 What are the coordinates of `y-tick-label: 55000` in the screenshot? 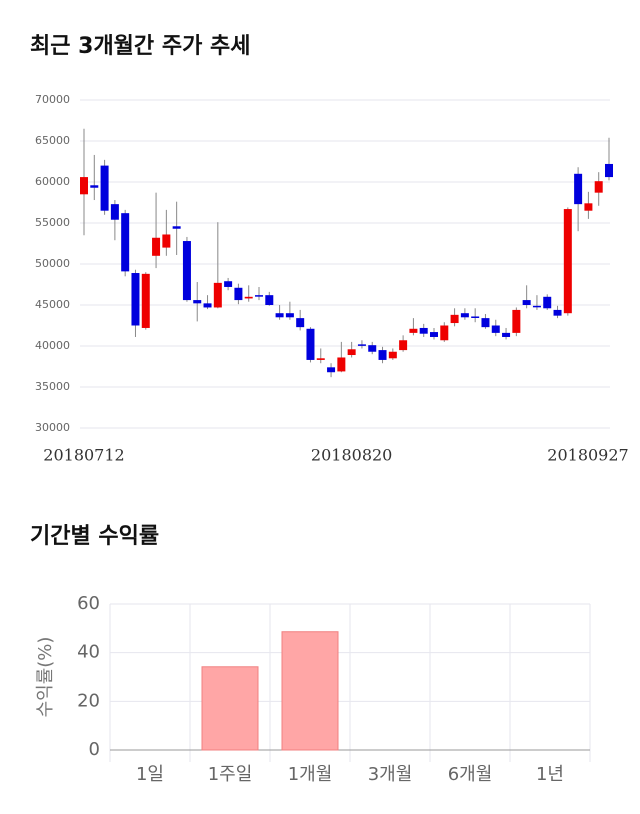 It's located at (52, 222).